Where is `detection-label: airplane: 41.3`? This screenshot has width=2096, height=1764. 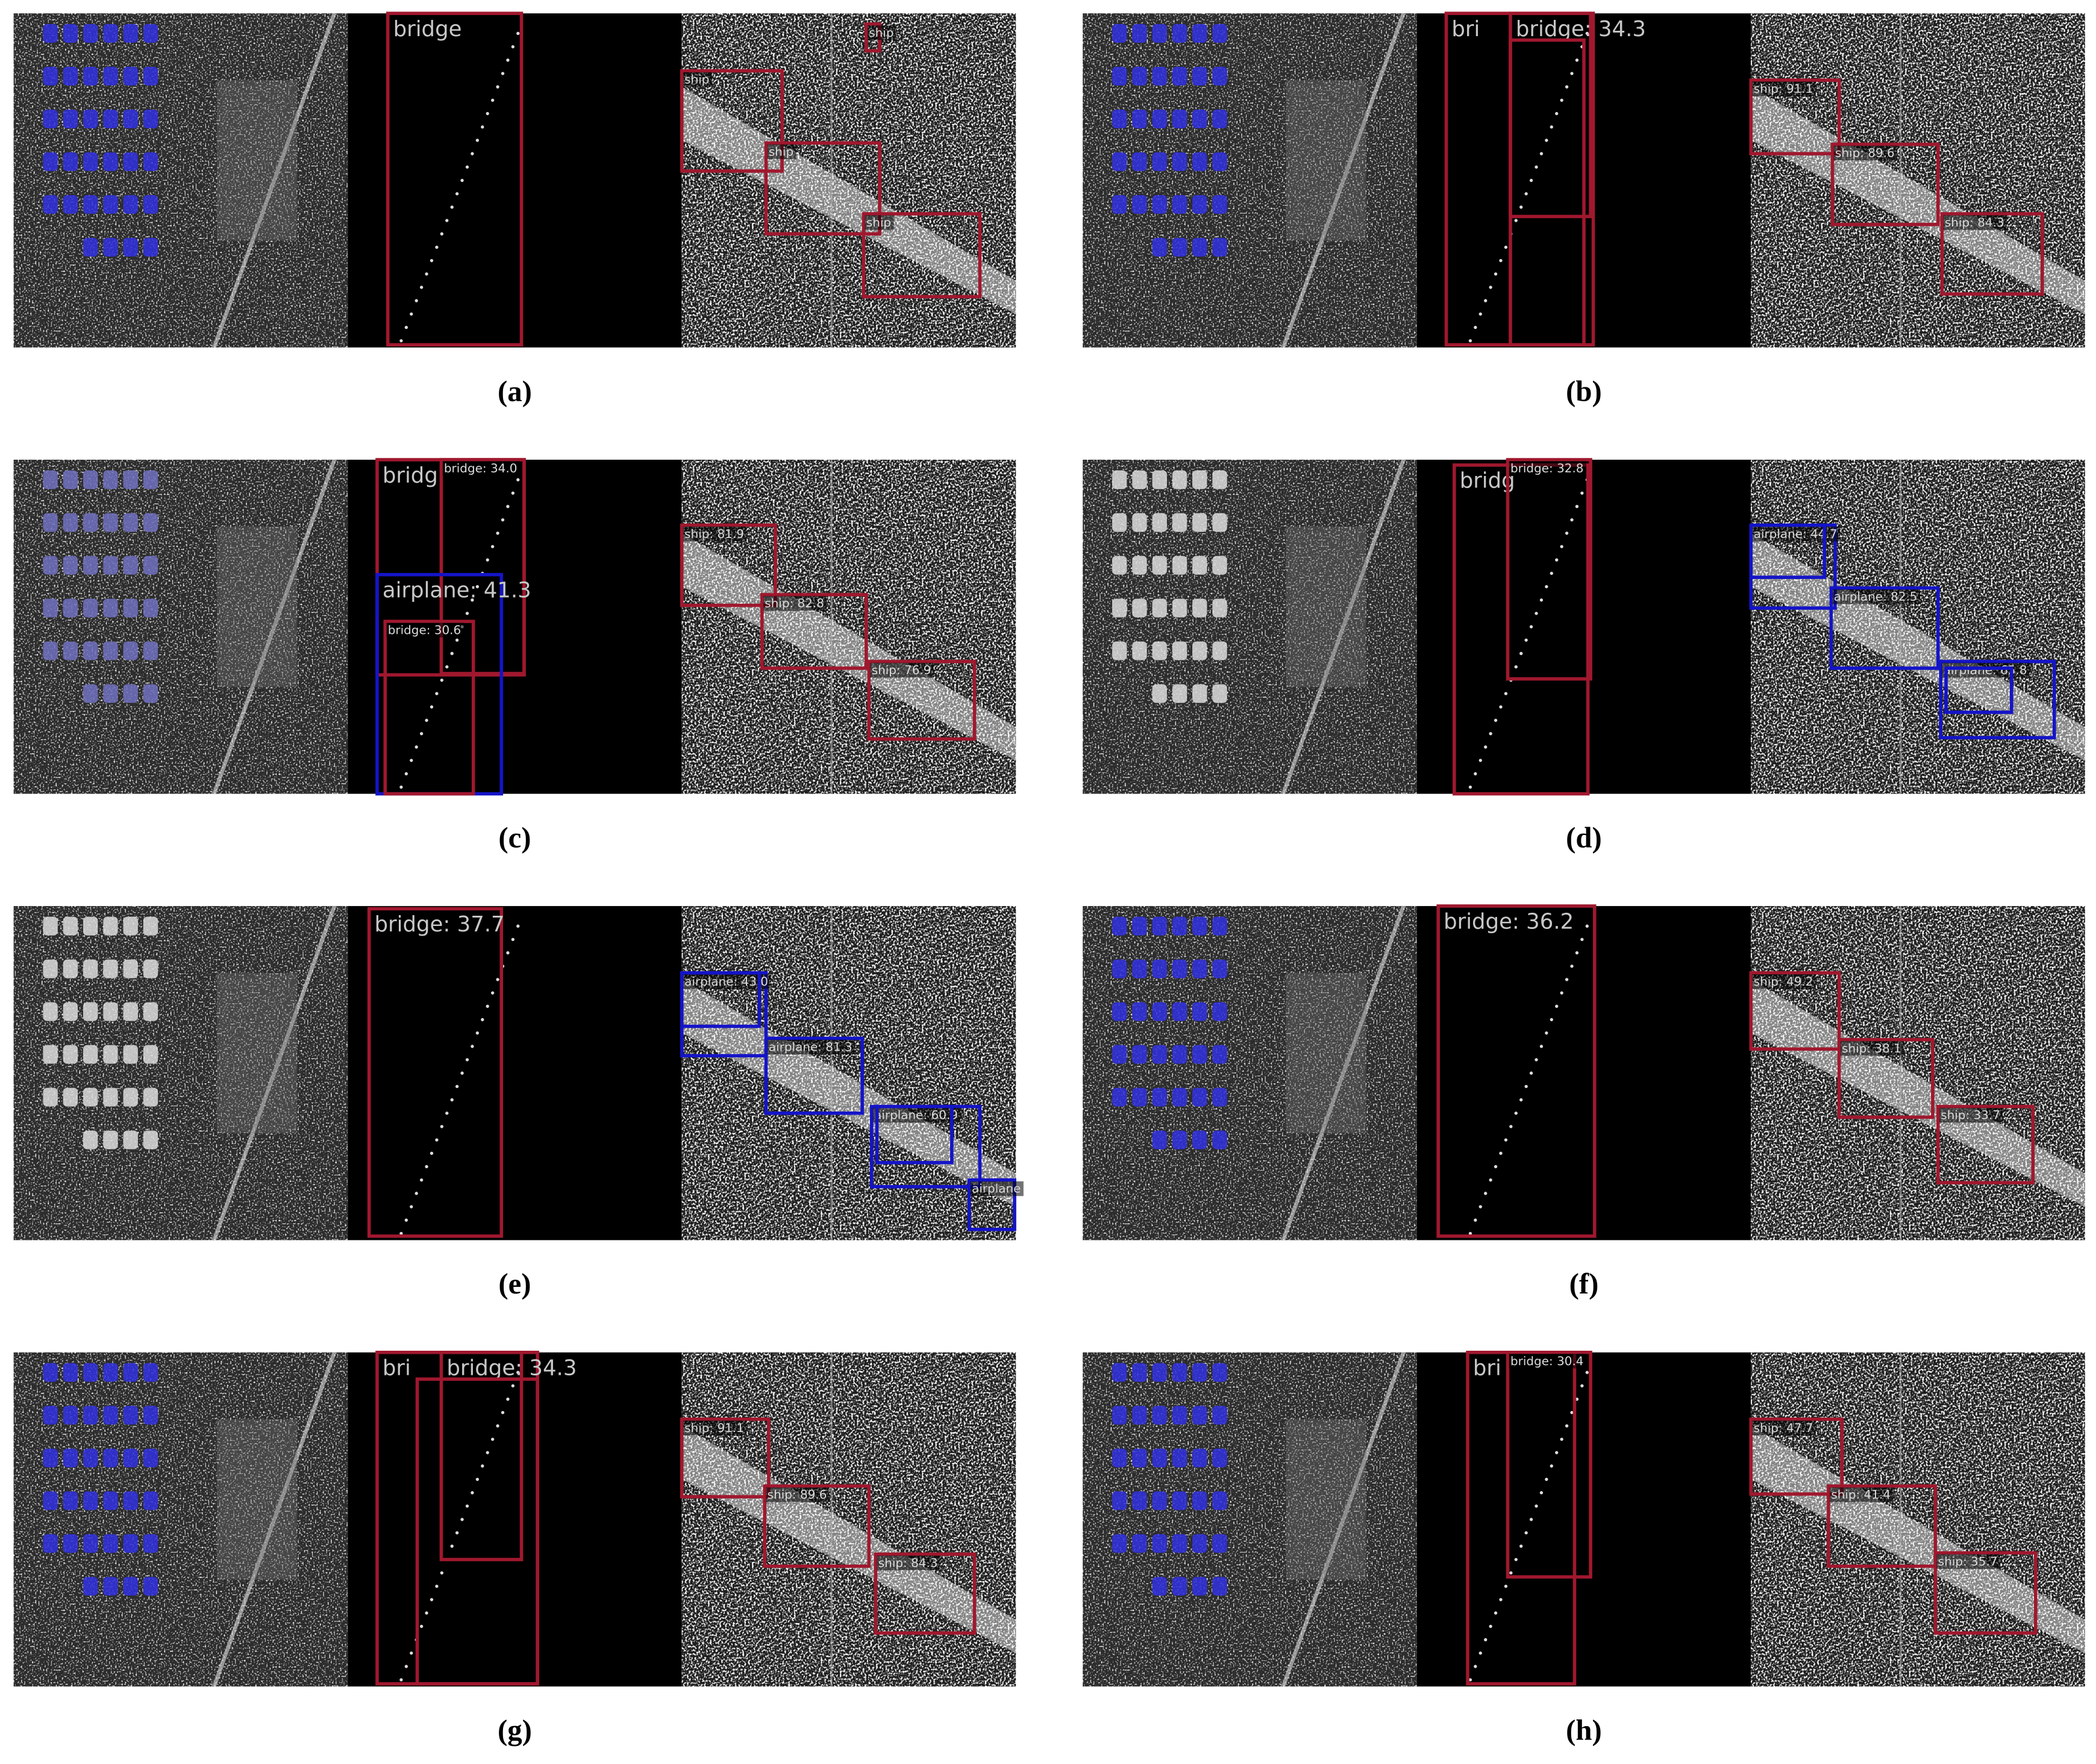
detection-label: airplane: 41.3 is located at coordinates (457, 590).